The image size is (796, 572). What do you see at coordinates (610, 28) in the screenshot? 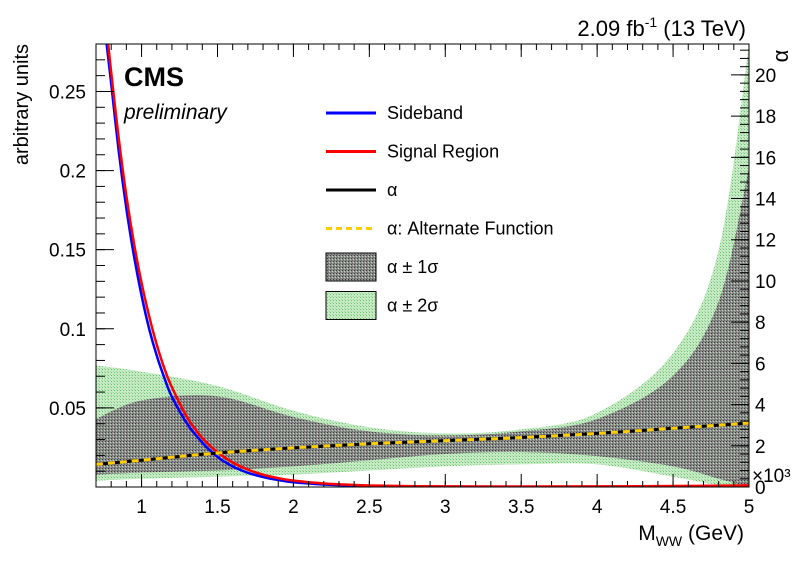
I see `lumi-label-prefix: 2.09 fb` at bounding box center [610, 28].